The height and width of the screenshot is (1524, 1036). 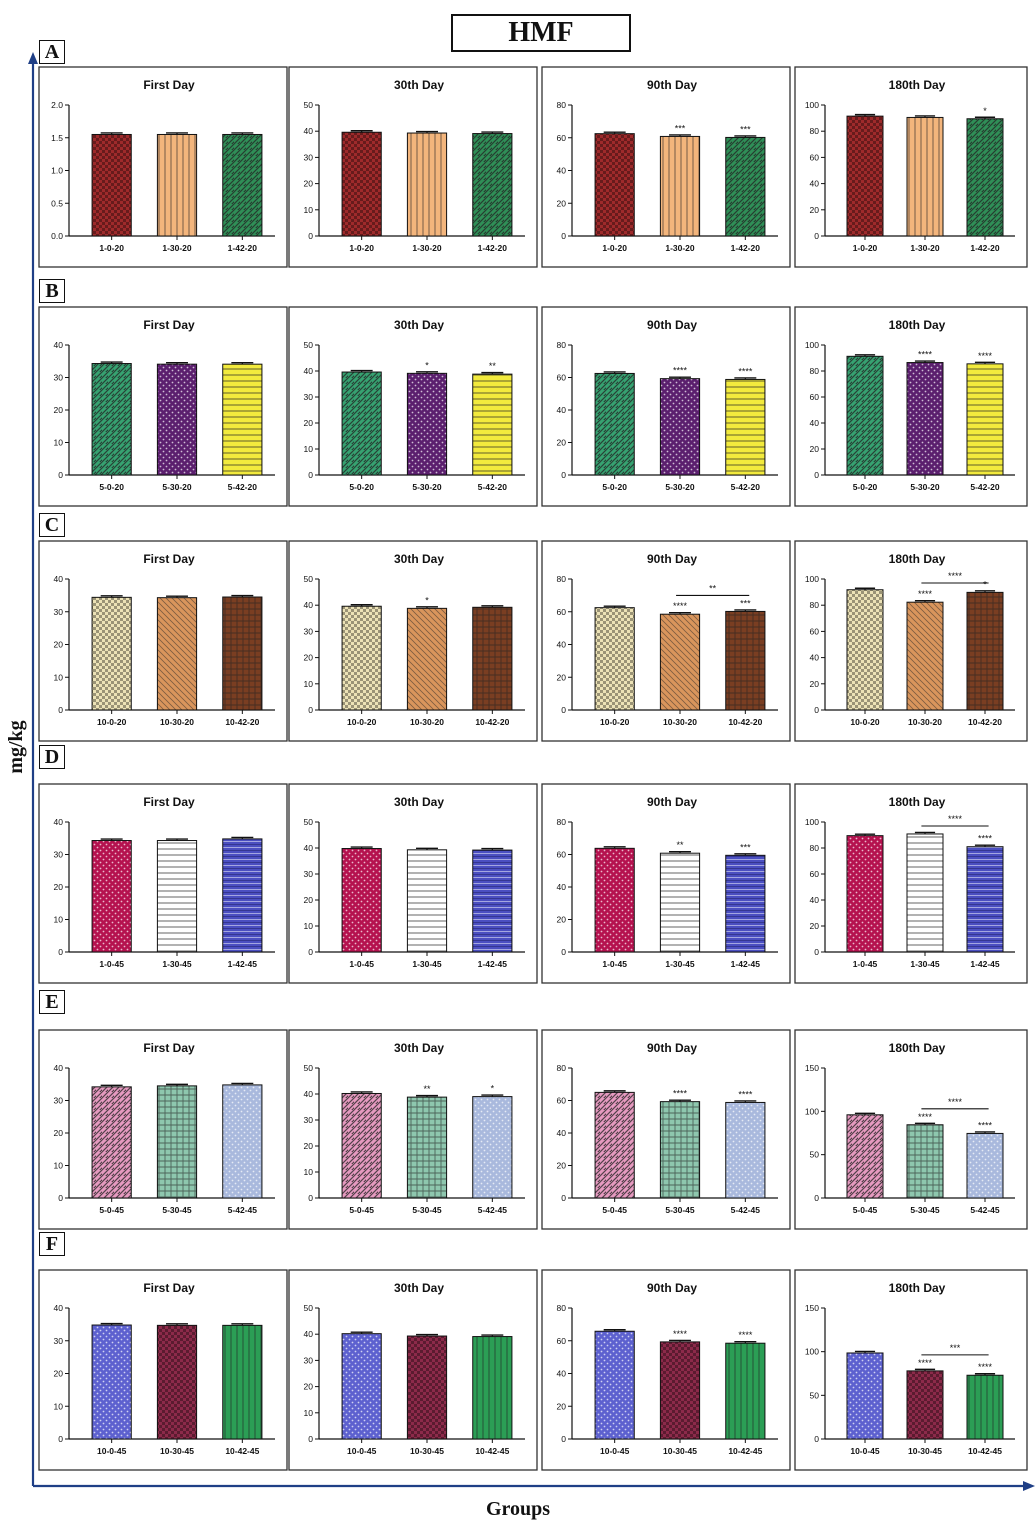 I want to click on x-tick-label: 1-0-20, so click(x=111, y=248).